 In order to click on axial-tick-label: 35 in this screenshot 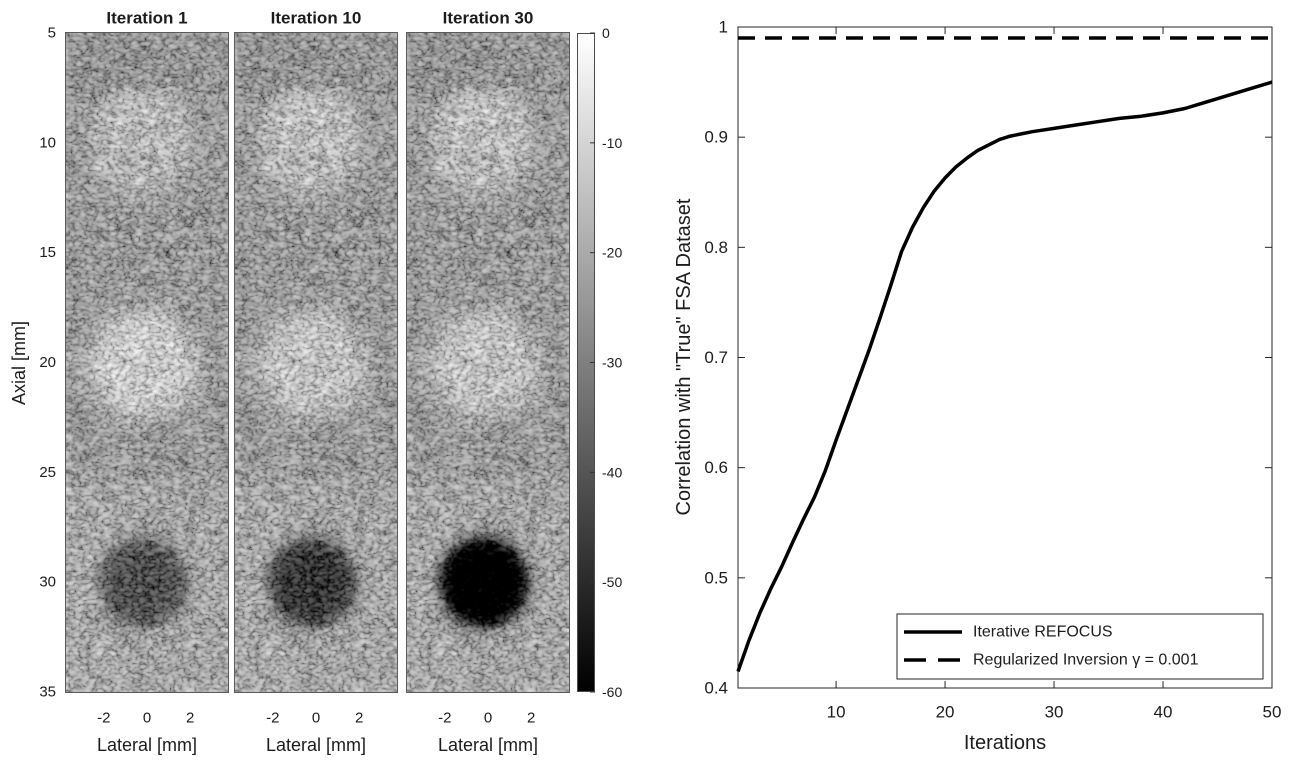, I will do `click(47, 692)`.